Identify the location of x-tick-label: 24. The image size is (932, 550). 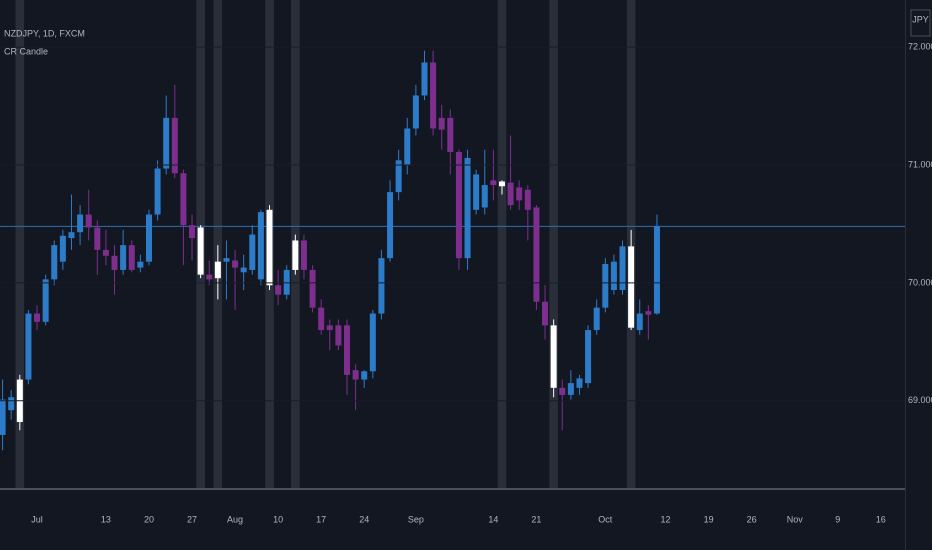
(364, 519).